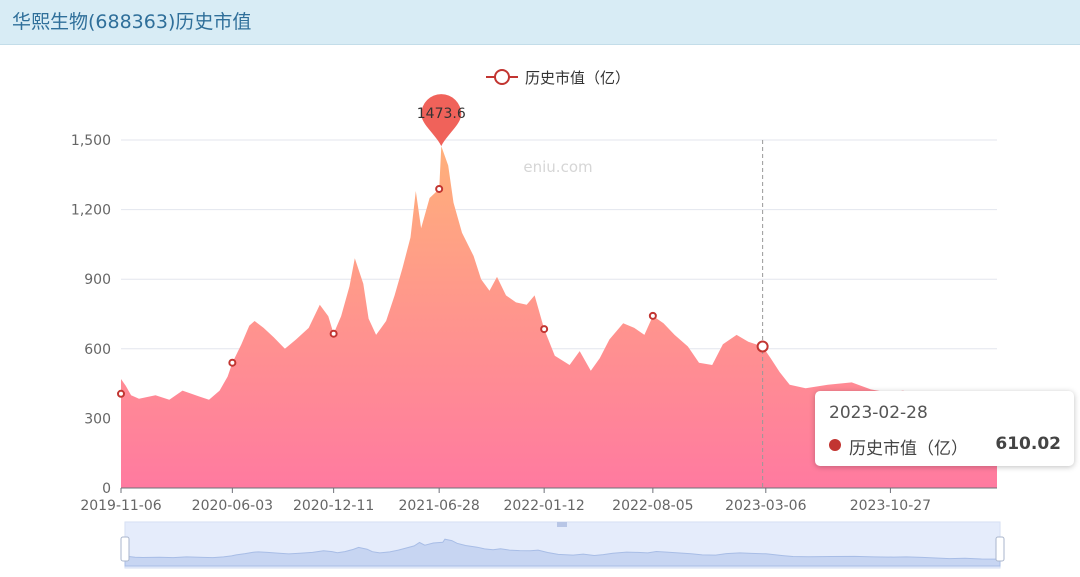 The image size is (1080, 577). What do you see at coordinates (97, 350) in the screenshot?
I see `y-tick-label: 600` at bounding box center [97, 350].